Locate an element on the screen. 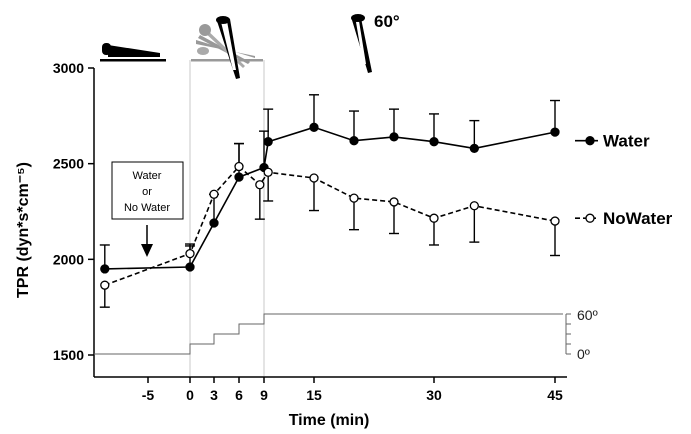 Image resolution: width=691 pixels, height=434 pixels. treatment-annotation: Water or No Water is located at coordinates (147, 209).